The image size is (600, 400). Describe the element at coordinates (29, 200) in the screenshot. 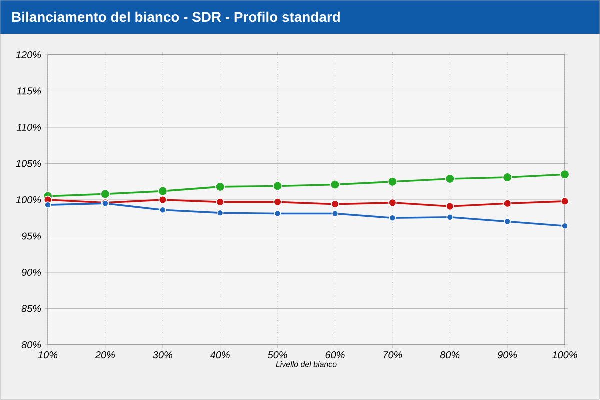

I see `y-tick-label: 100%` at that location.